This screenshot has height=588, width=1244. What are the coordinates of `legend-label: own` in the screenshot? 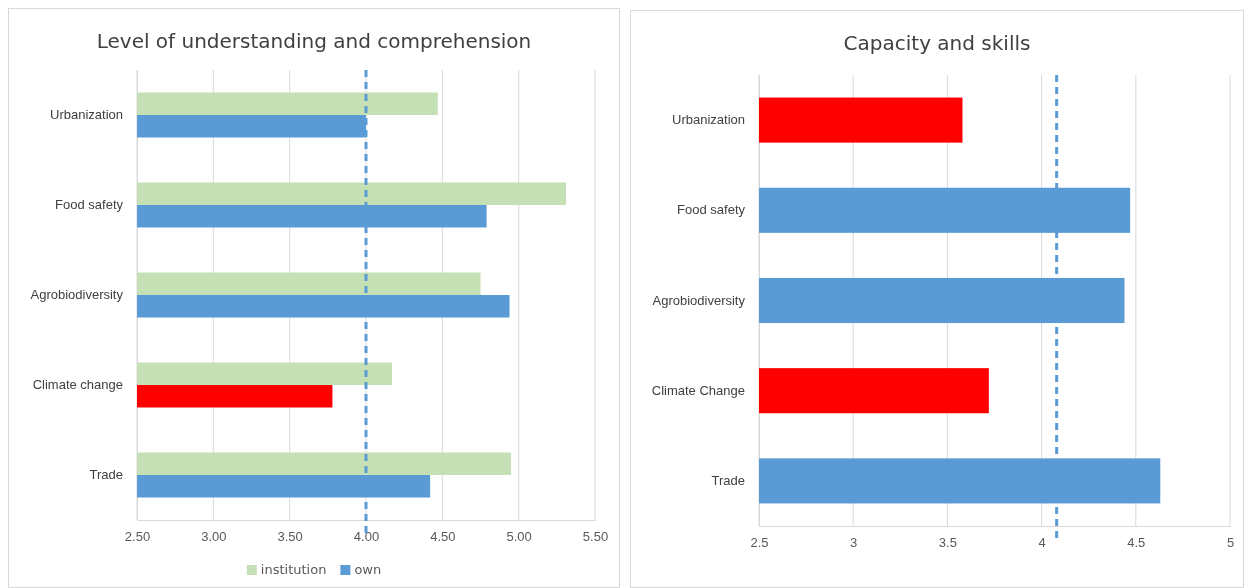 It's located at (368, 569).